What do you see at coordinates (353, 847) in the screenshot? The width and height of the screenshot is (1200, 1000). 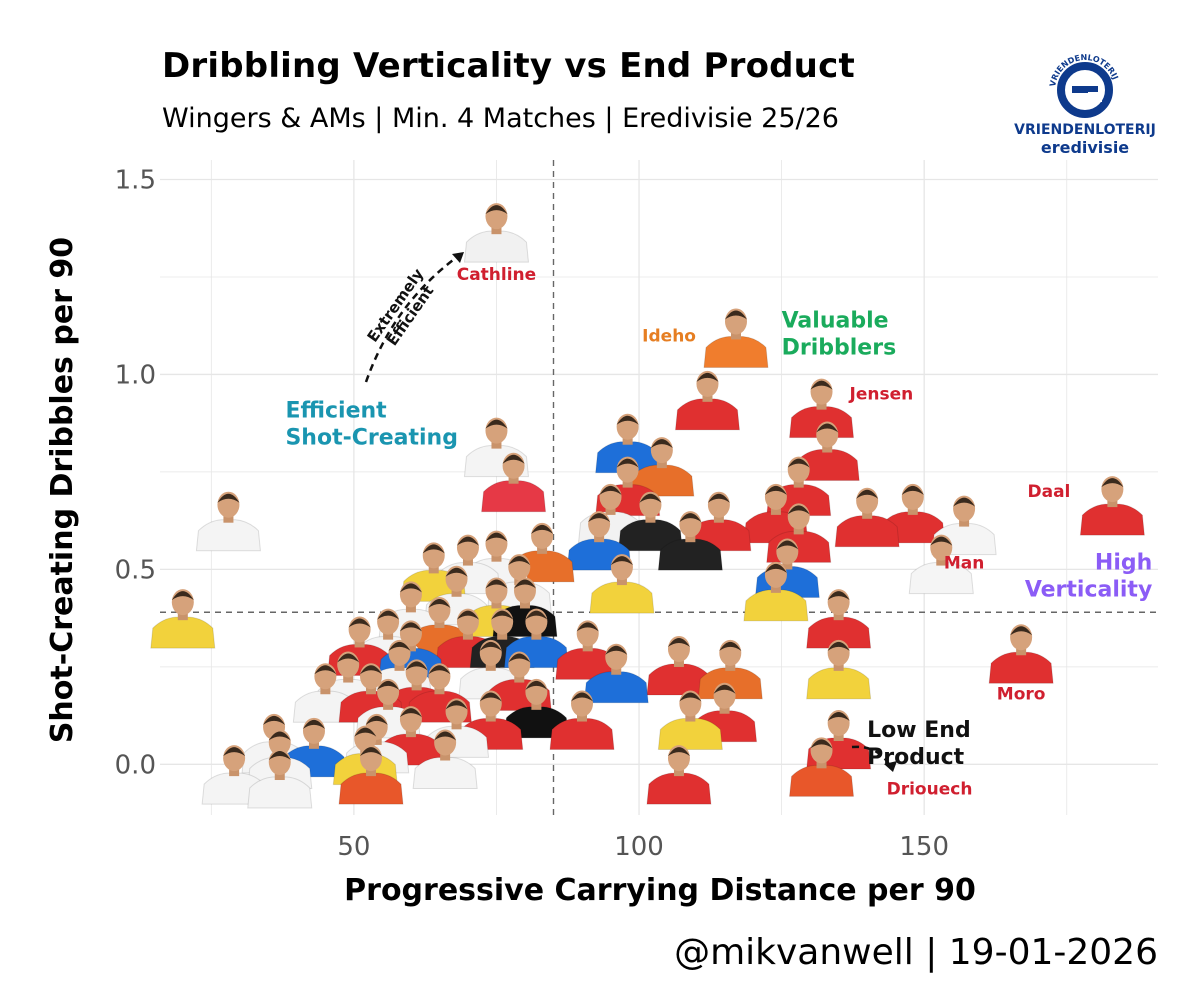 I see `x-tick-label: 50` at bounding box center [353, 847].